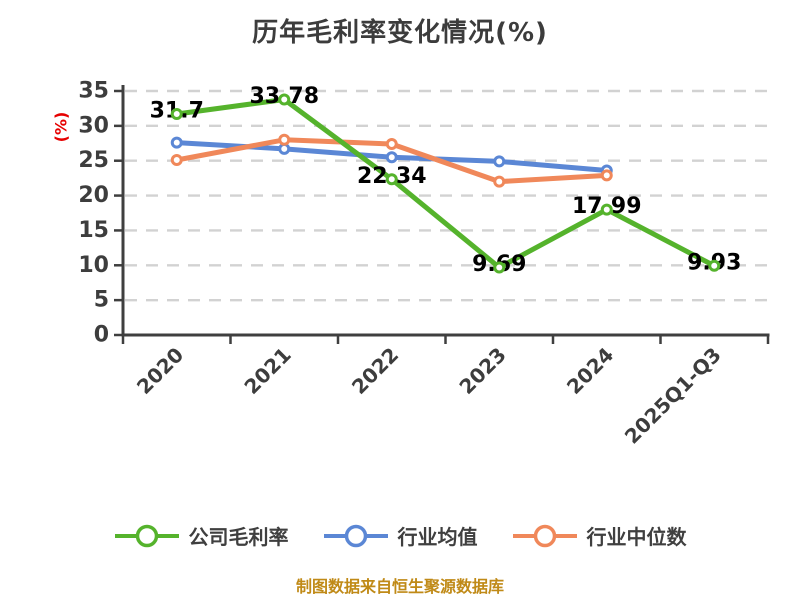  What do you see at coordinates (267, 371) in the screenshot?
I see `svg-text: 2021` at bounding box center [267, 371].